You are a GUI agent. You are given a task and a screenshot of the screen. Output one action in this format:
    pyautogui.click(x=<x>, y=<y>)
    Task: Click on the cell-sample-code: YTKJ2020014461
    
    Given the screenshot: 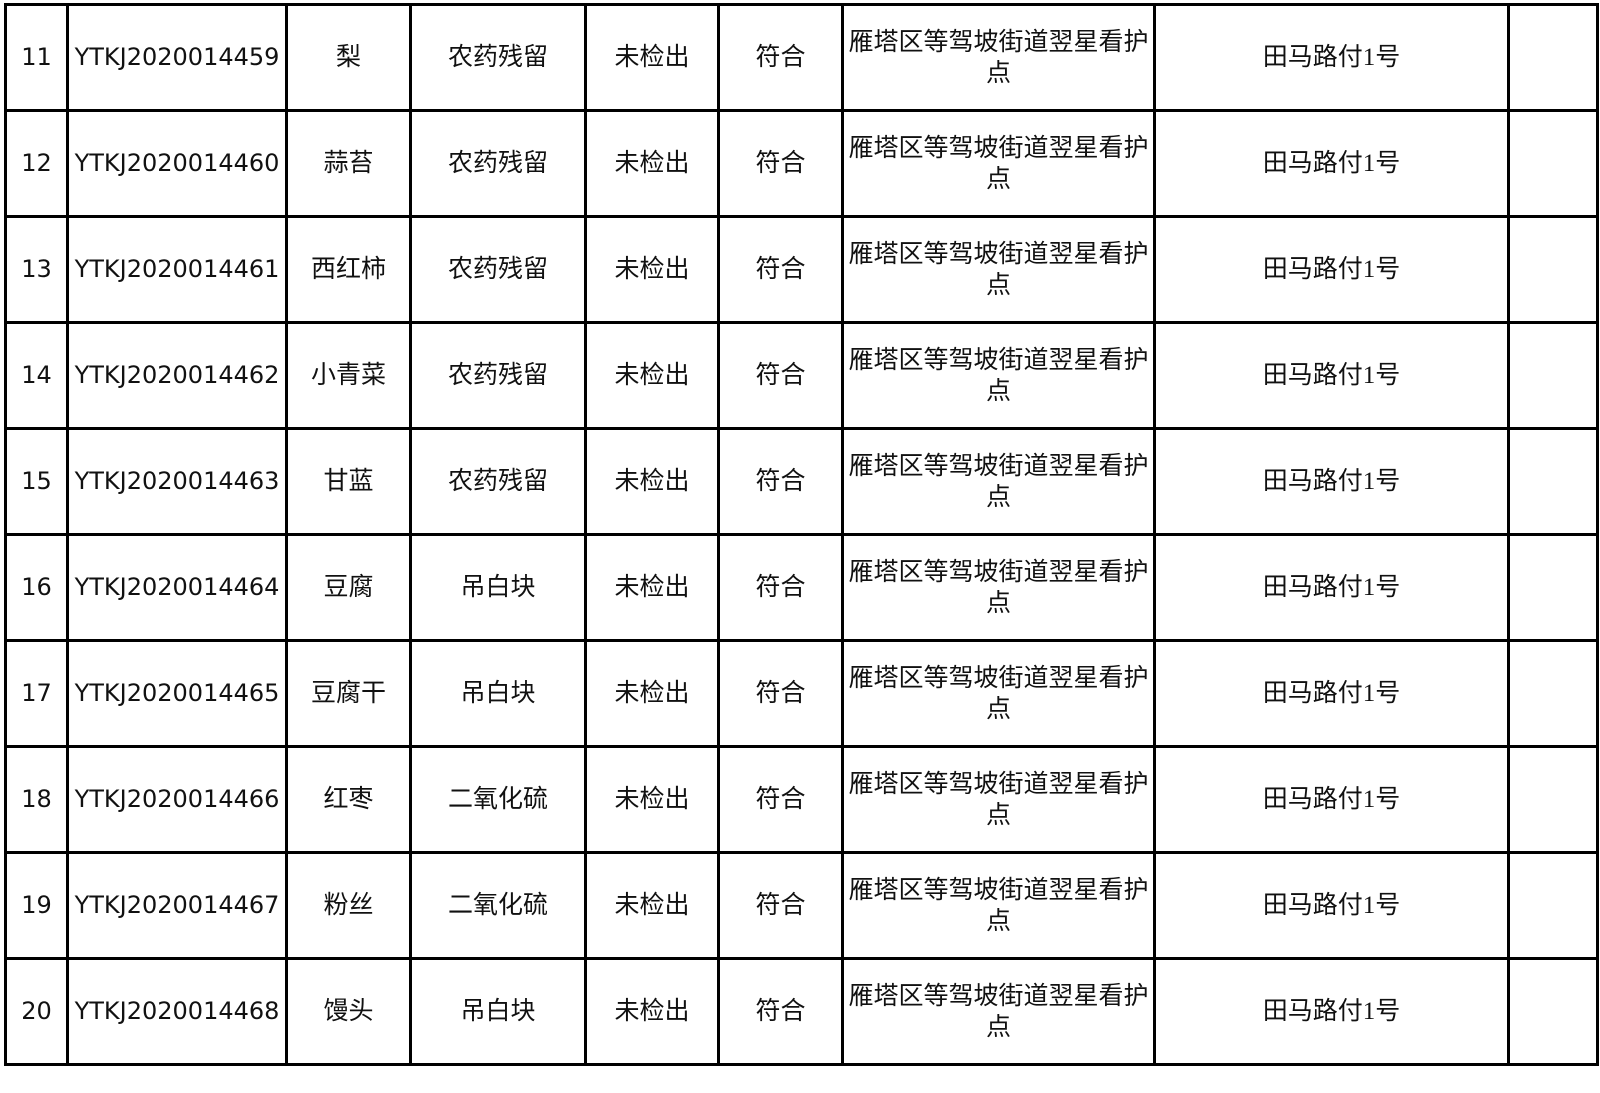 What is the action you would take?
    pyautogui.click(x=177, y=269)
    